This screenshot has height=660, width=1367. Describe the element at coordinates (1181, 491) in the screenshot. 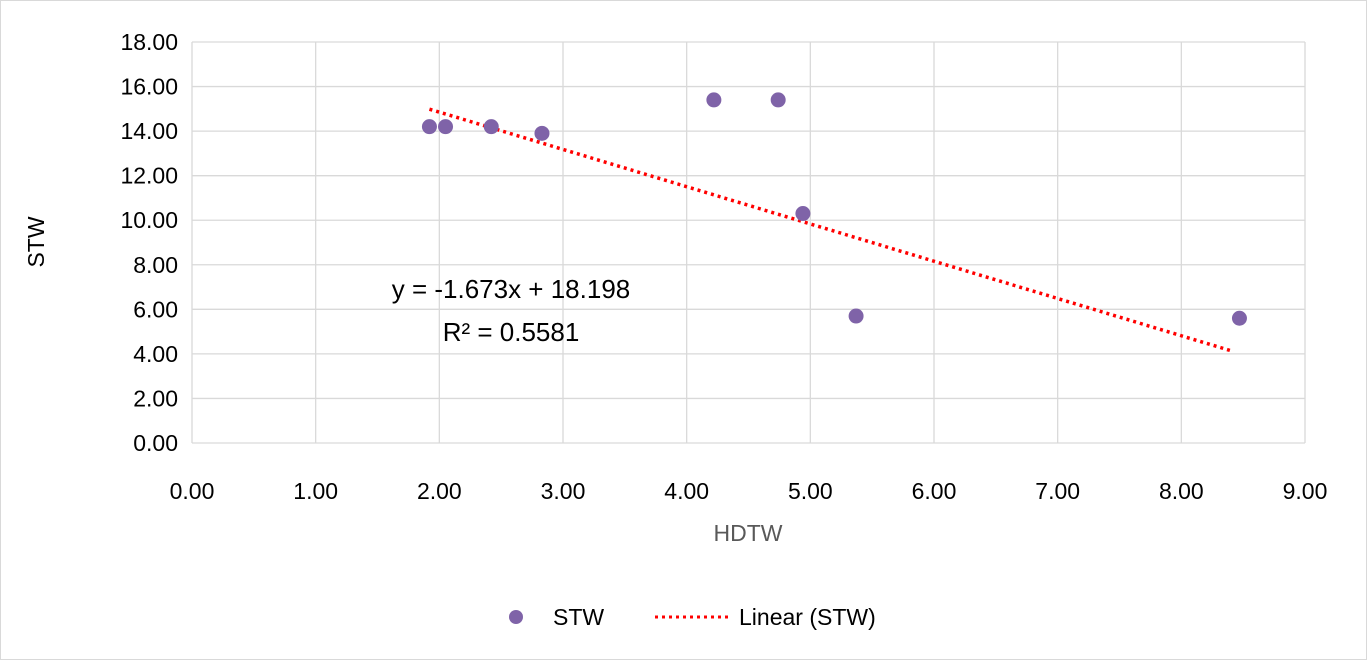

I see `x-tick-label: 8.00` at that location.